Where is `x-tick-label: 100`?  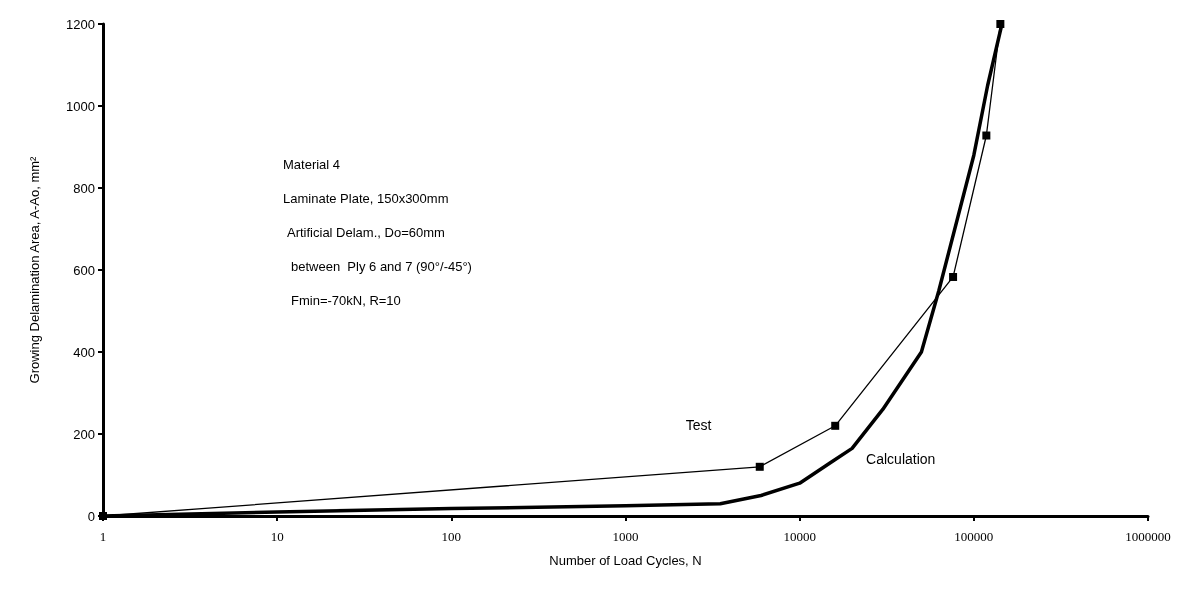 x-tick-label: 100 is located at coordinates (451, 536).